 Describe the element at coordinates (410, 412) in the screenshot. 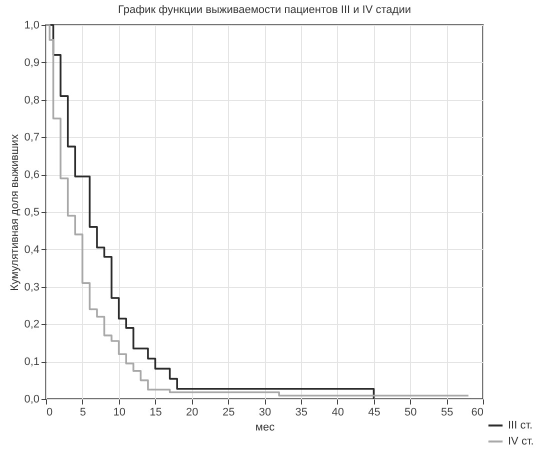

I see `x-tick-label: 50` at that location.